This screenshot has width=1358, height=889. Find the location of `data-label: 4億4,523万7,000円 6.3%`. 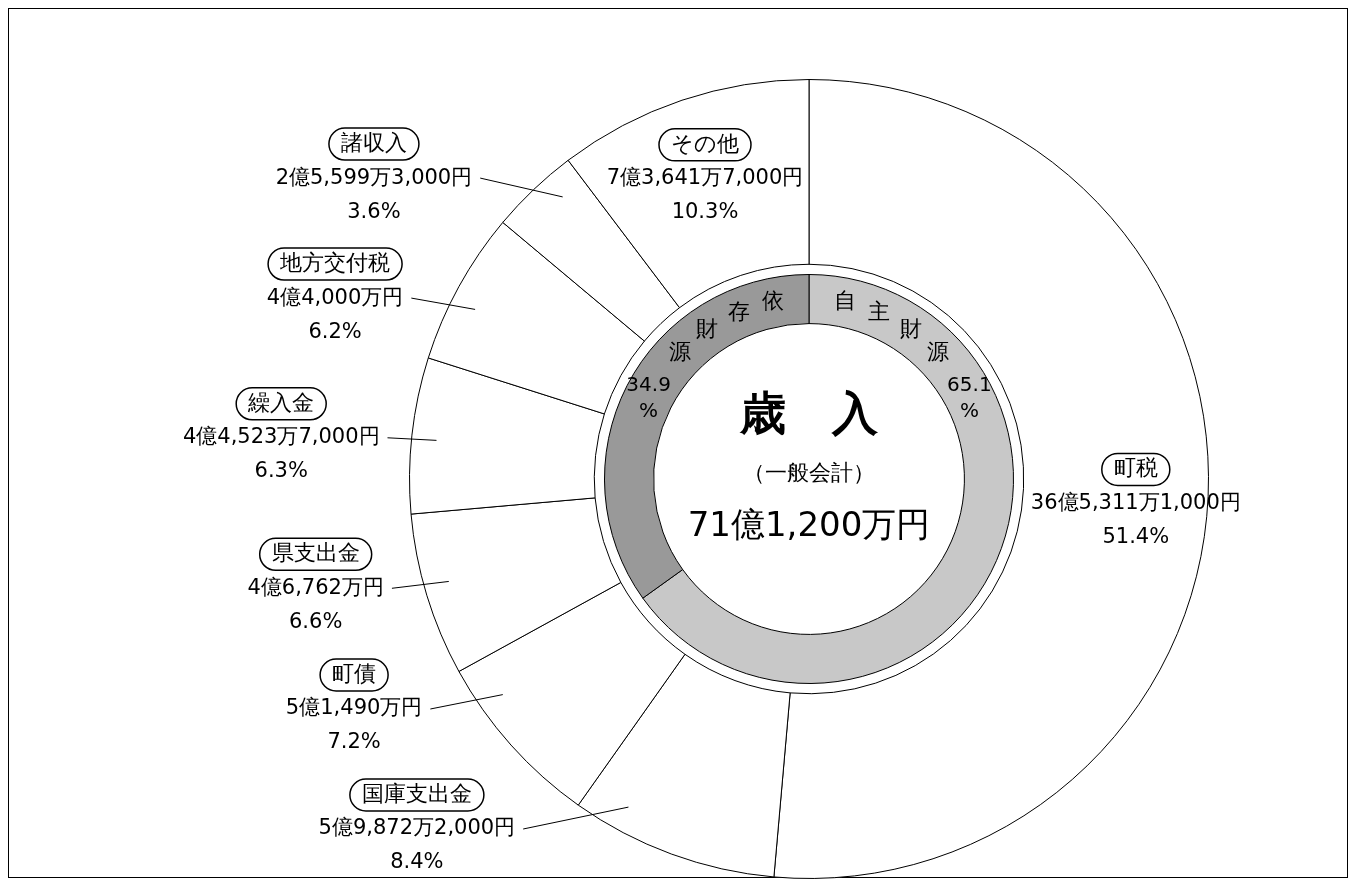

data-label: 4億4,523万7,000円 6.3% is located at coordinates (281, 453).